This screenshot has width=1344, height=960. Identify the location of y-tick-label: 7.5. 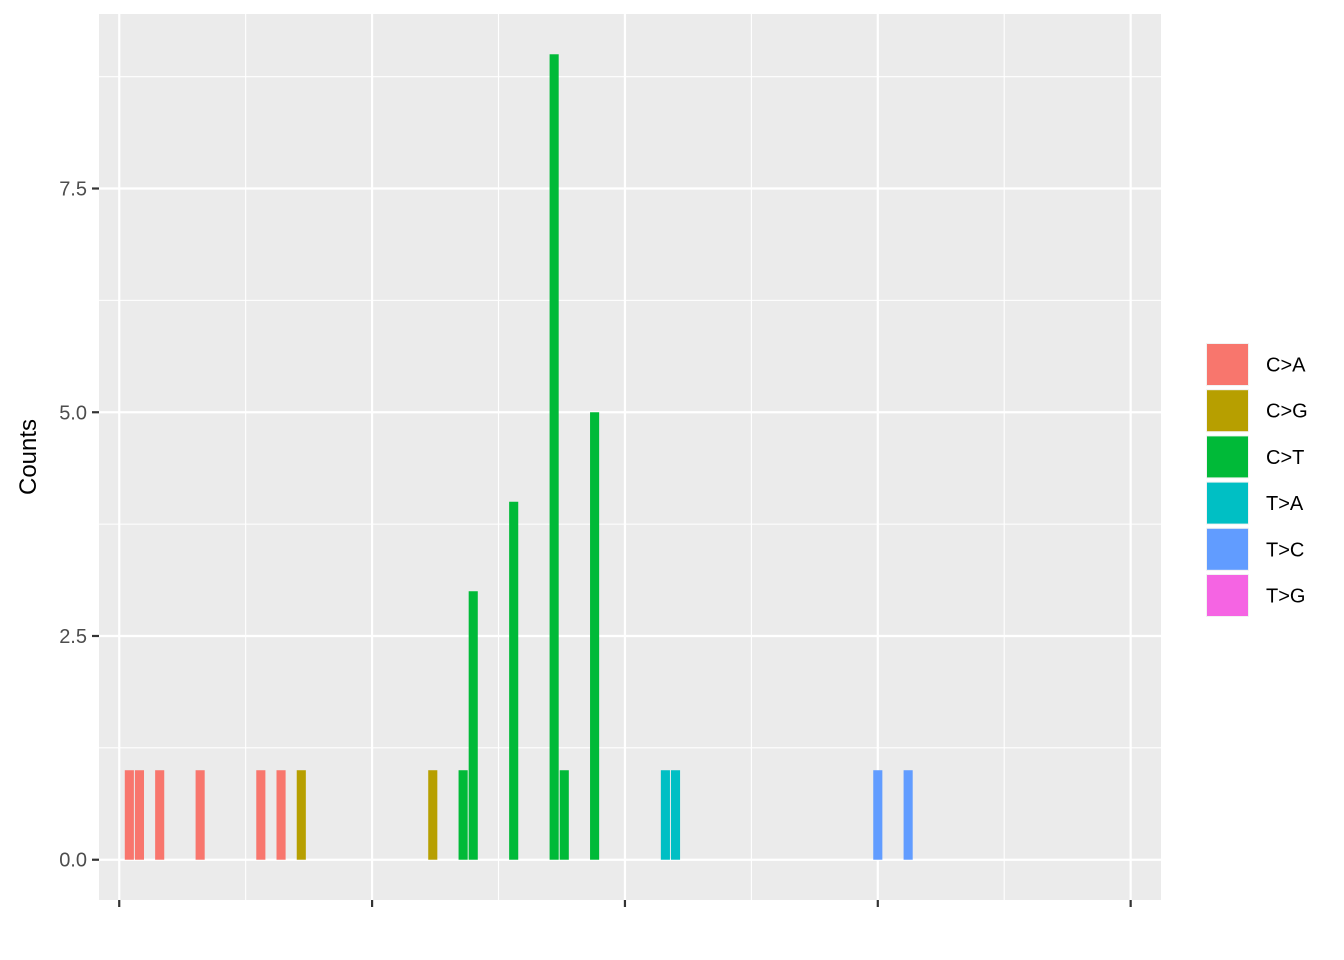
(73, 190).